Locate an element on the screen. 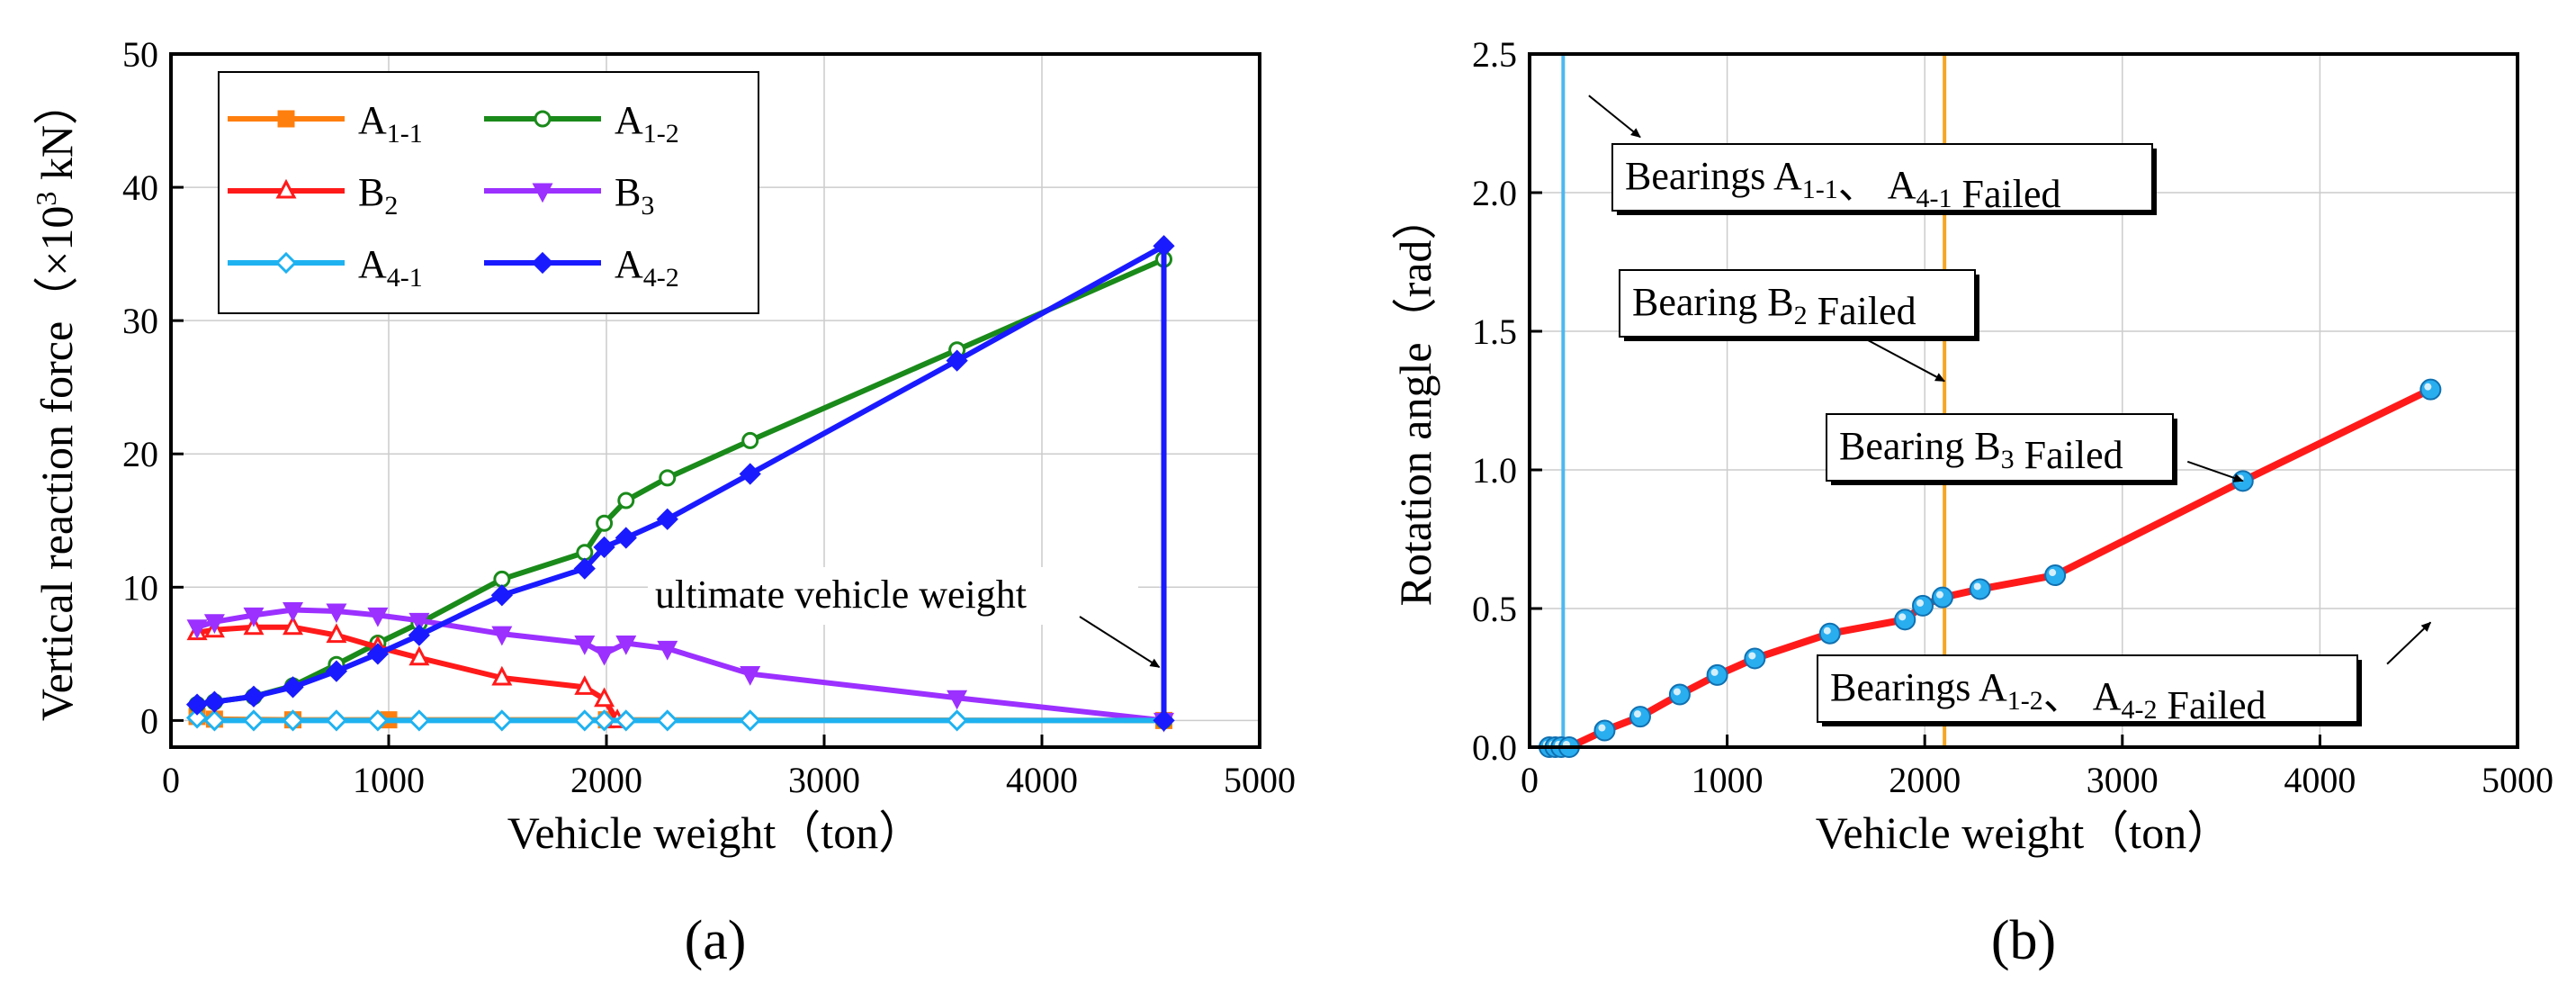  legend-marker-b3 is located at coordinates (543, 193).